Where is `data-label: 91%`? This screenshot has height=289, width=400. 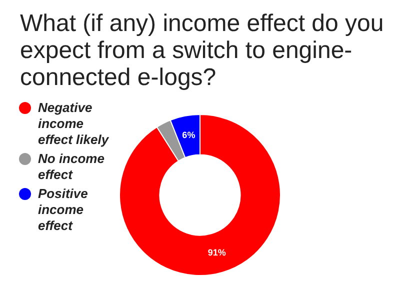
data-label: 91% is located at coordinates (217, 252).